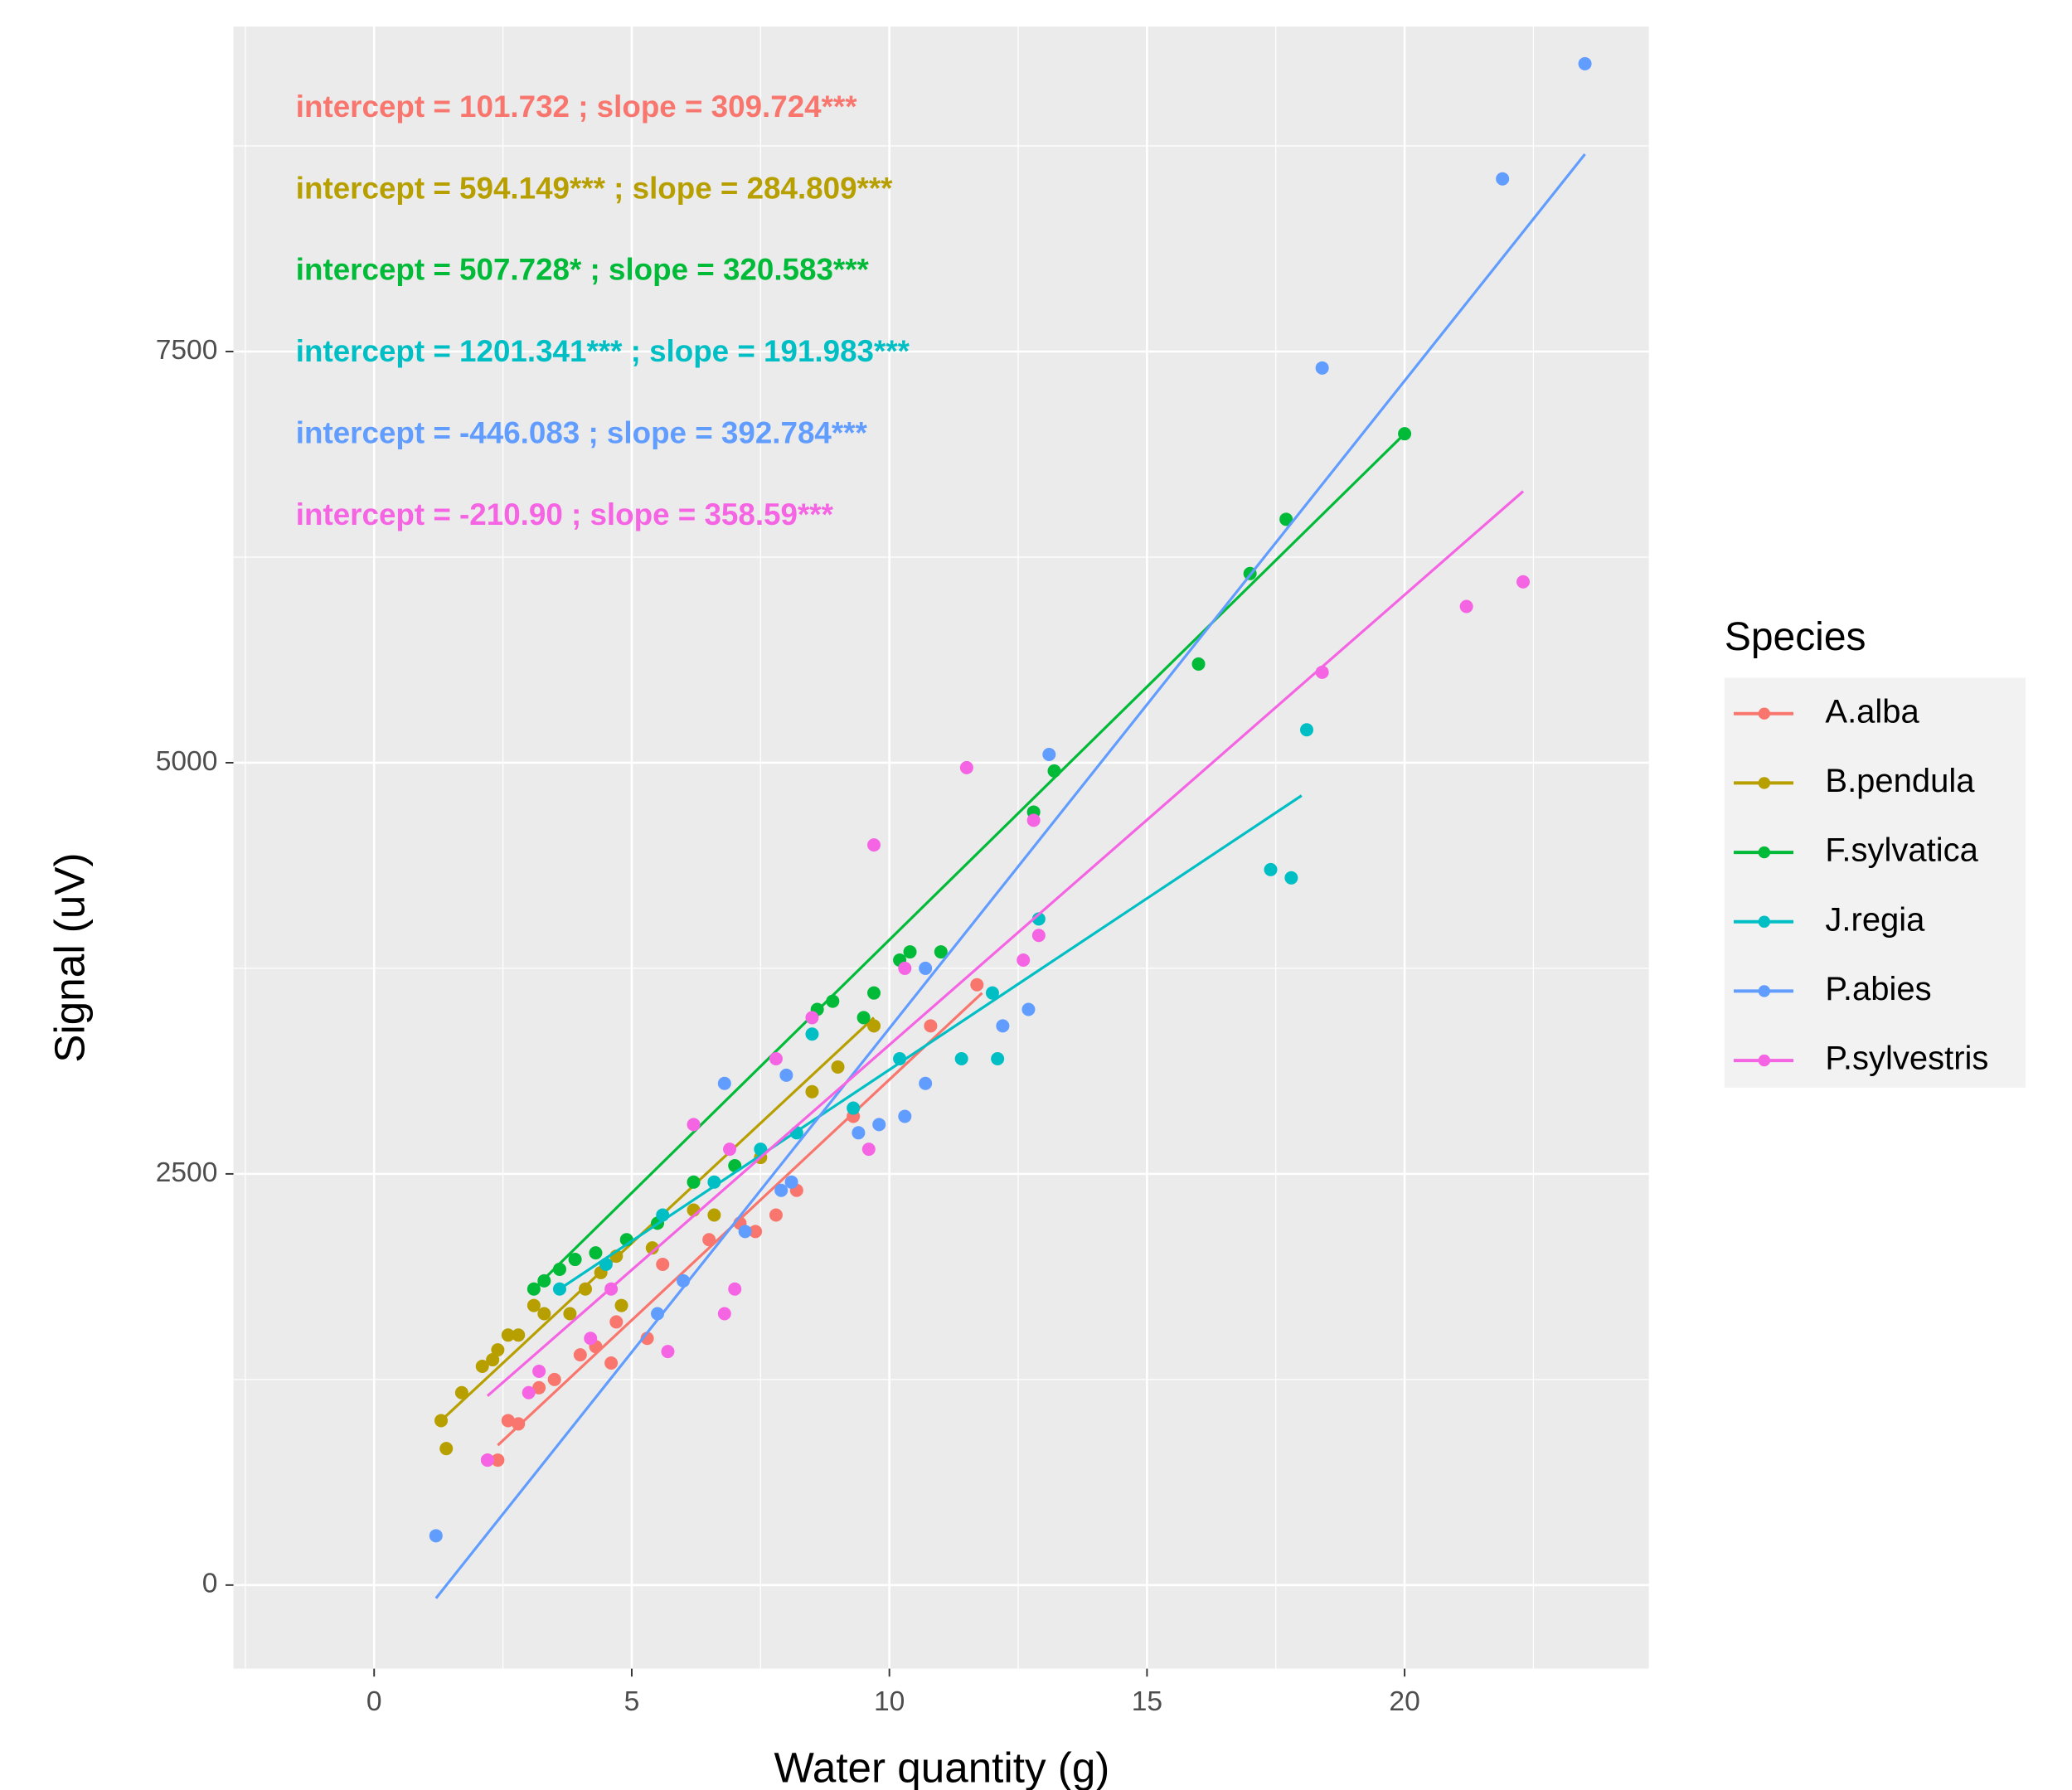 This screenshot has width=2072, height=1790. What do you see at coordinates (565, 514) in the screenshot?
I see `fit-annotation: intercept = -210.90 ; slope = 358.59***` at bounding box center [565, 514].